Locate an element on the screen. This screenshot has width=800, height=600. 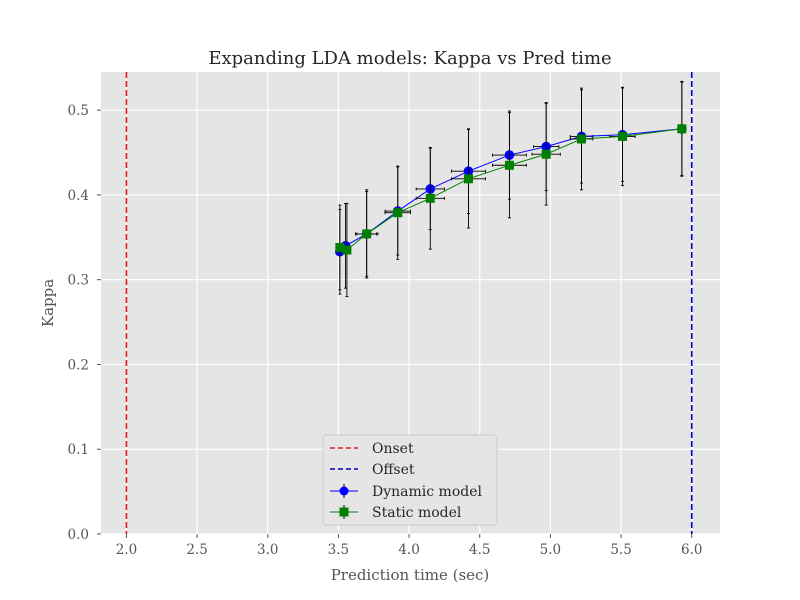
x-tick-label: 3.0 is located at coordinates (267, 550).